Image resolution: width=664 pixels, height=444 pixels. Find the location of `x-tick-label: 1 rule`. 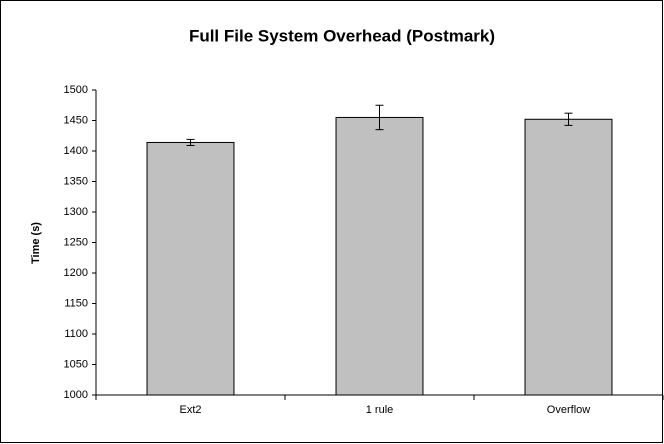

x-tick-label: 1 rule is located at coordinates (380, 410).